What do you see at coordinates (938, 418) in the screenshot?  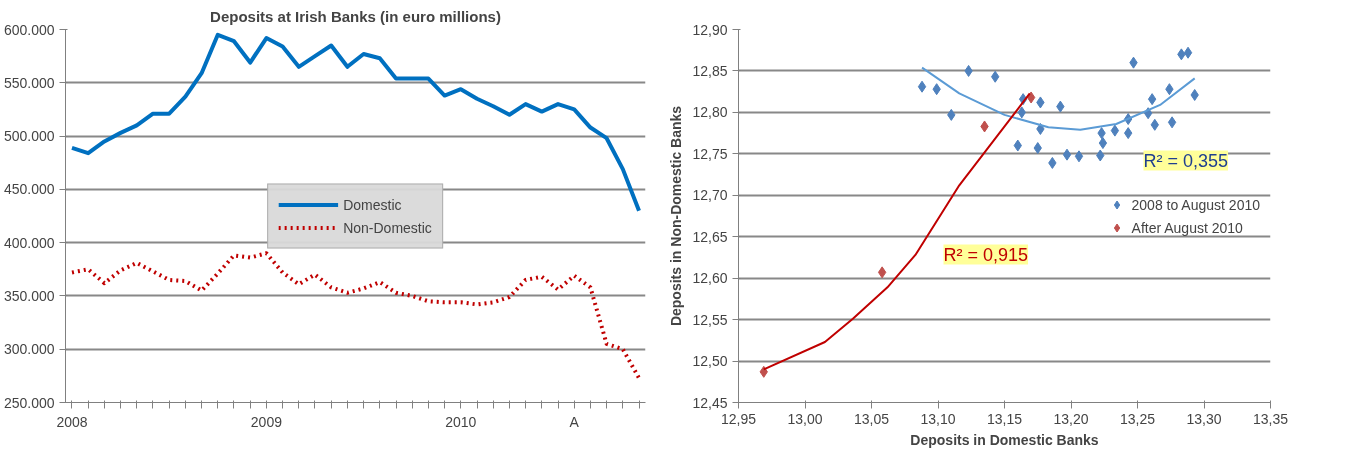 I see `x-tick-label: 13,10` at bounding box center [938, 418].